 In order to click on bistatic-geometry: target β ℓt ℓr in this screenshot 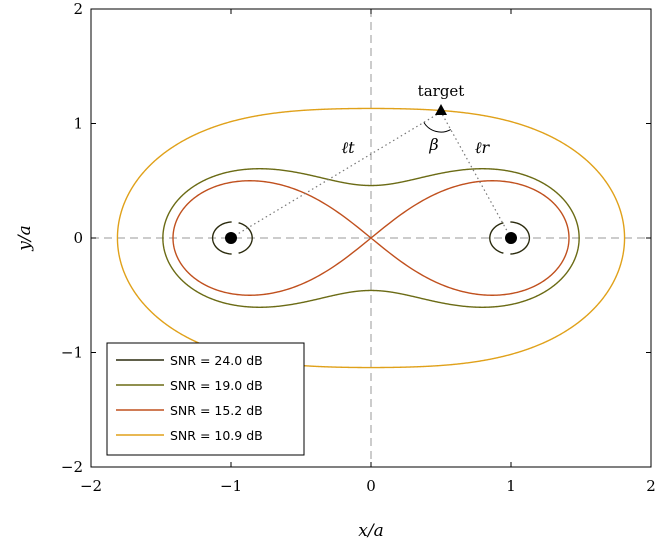, I will do `click(371, 163)`.